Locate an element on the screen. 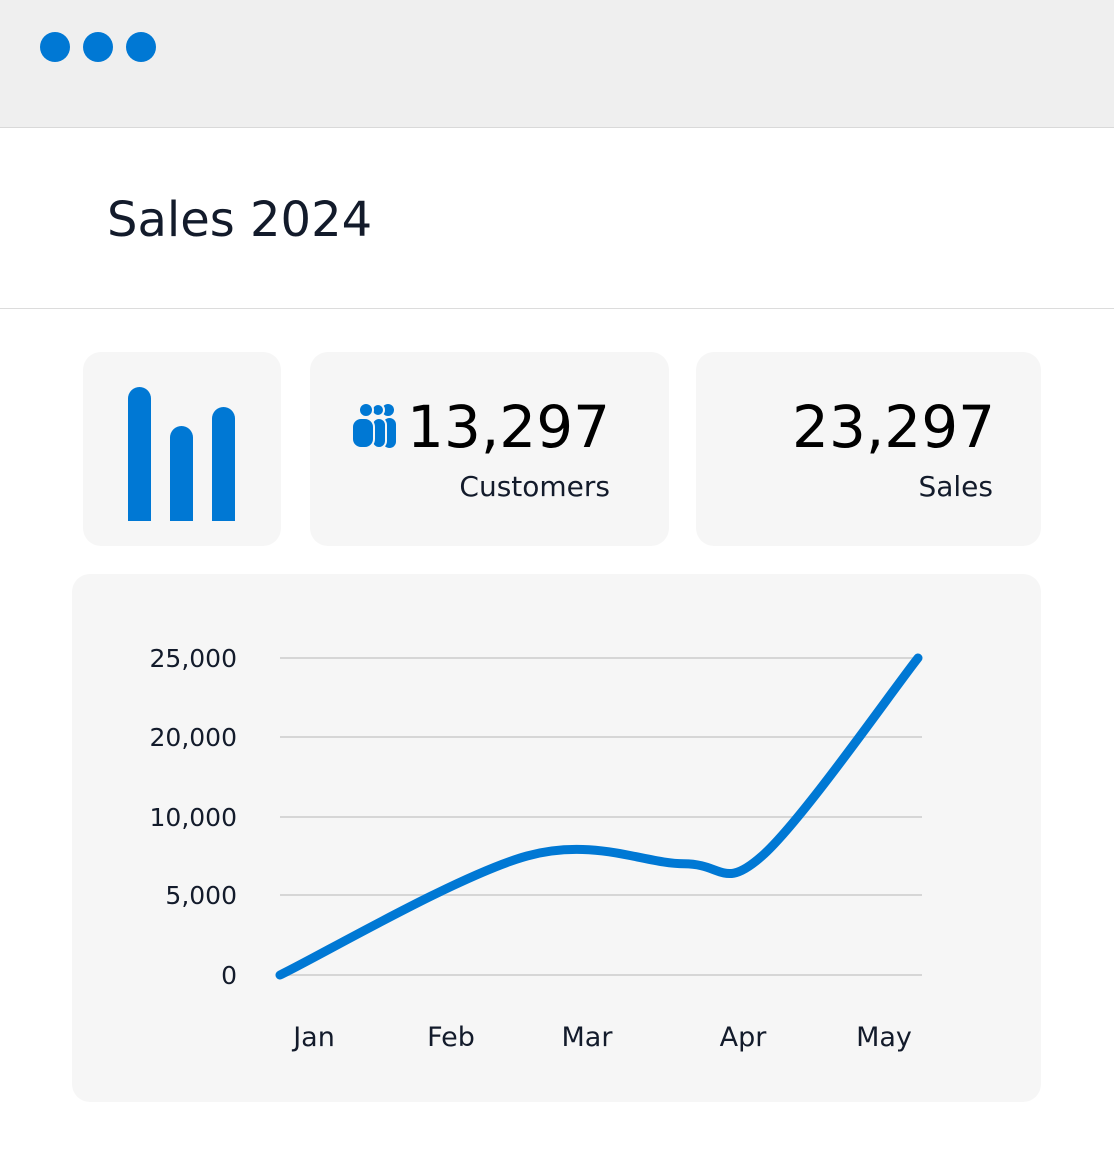 This screenshot has height=1164, width=1114. sales-card: 23,297 Sales is located at coordinates (868, 449).